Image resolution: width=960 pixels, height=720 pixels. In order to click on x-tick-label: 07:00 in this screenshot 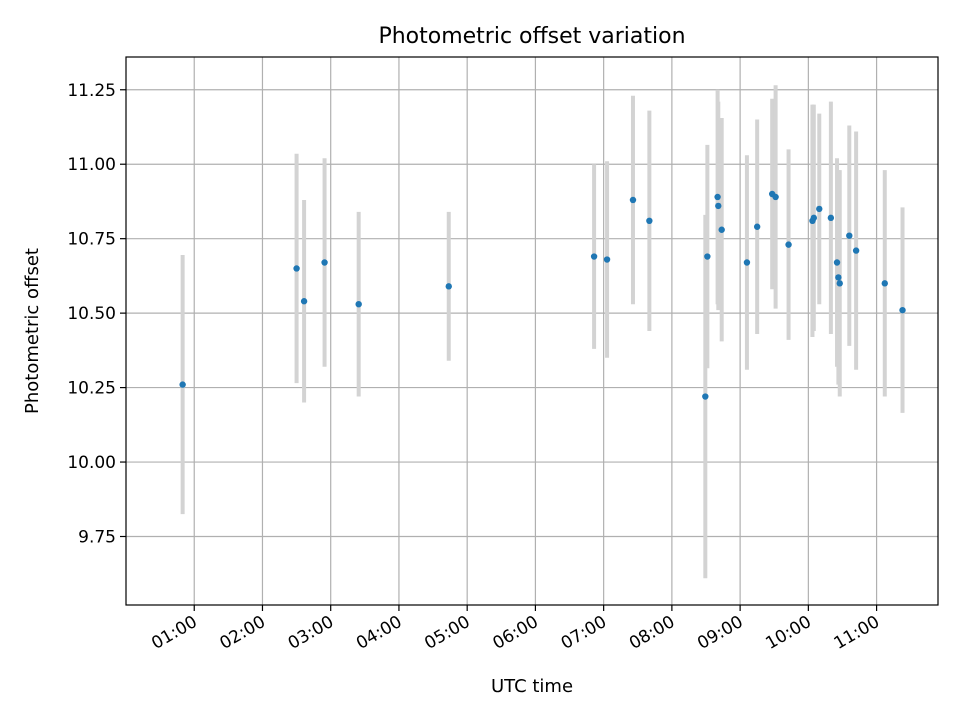, I will do `click(584, 633)`.